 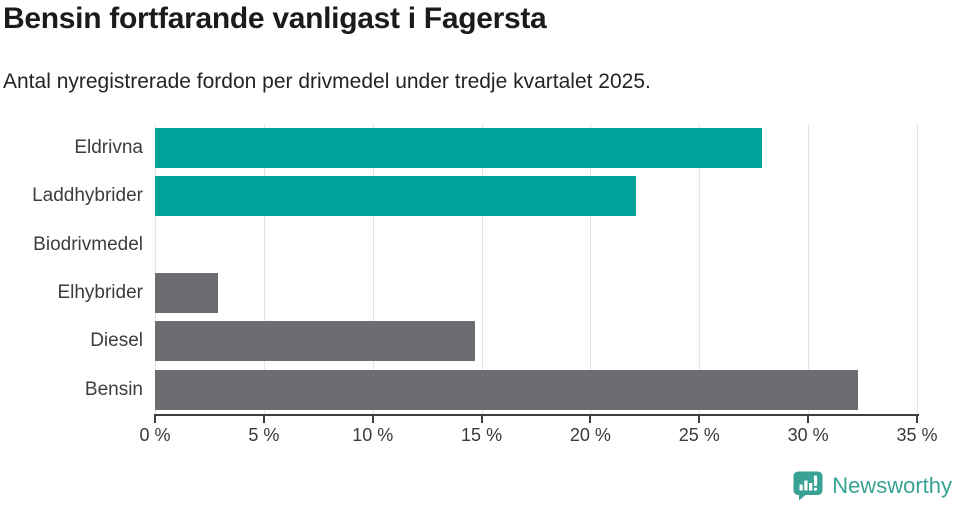 What do you see at coordinates (88, 244) in the screenshot?
I see `category-label: Biodrivmedel` at bounding box center [88, 244].